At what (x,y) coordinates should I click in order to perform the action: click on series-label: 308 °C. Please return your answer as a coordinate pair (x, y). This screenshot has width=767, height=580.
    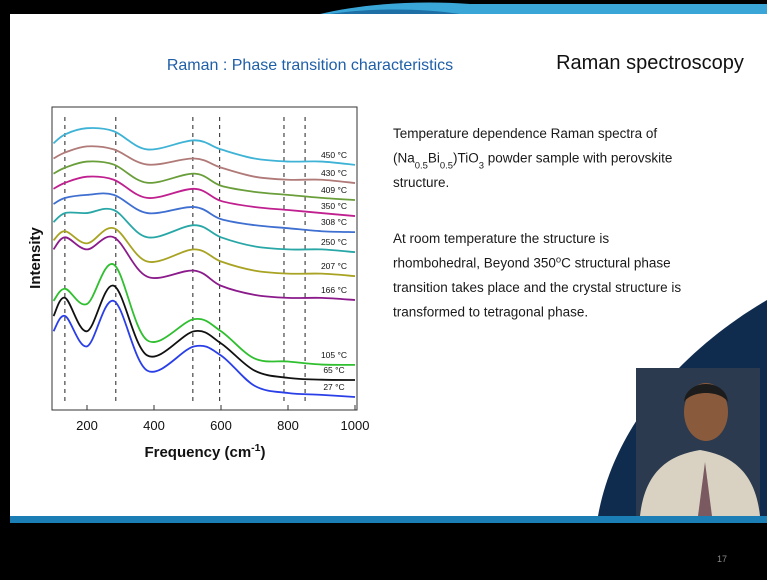
    Looking at the image, I should click on (334, 222).